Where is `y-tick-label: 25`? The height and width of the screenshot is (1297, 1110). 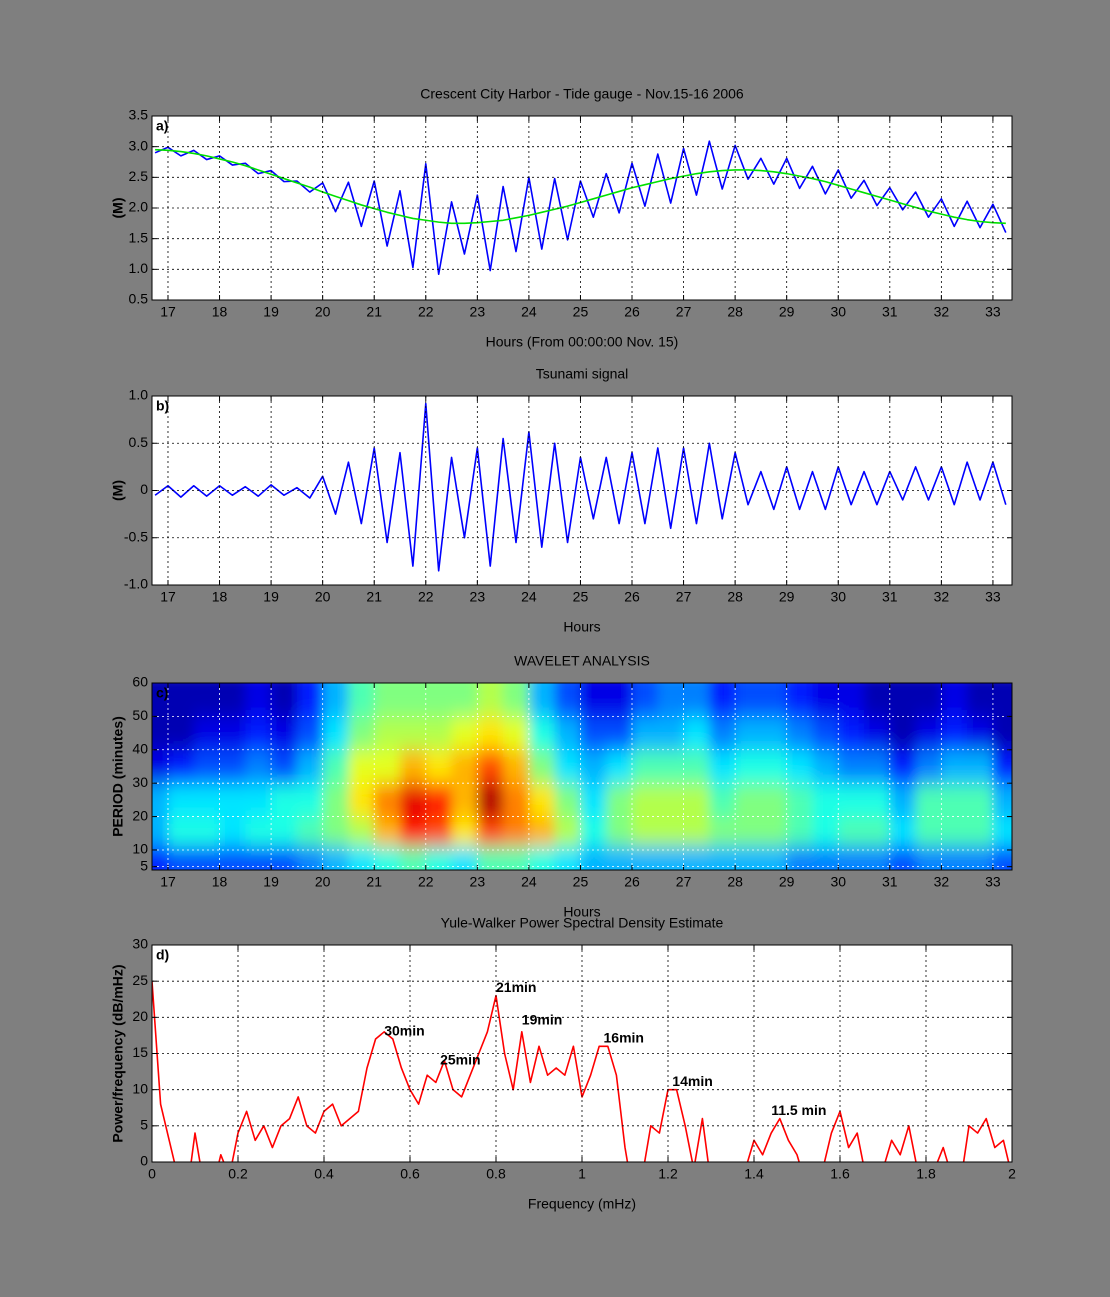 y-tick-label: 25 is located at coordinates (140, 980).